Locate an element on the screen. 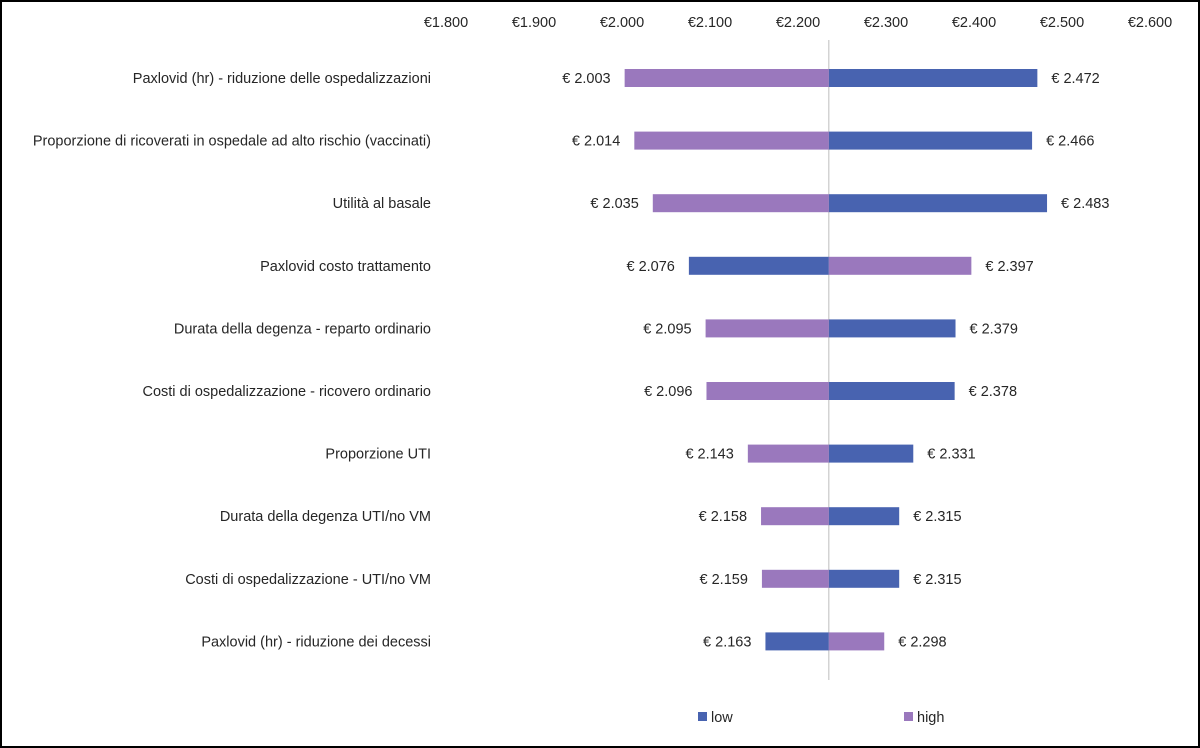 Image resolution: width=1200 pixels, height=748 pixels. data-label-low: € 2.472 is located at coordinates (1075, 79).